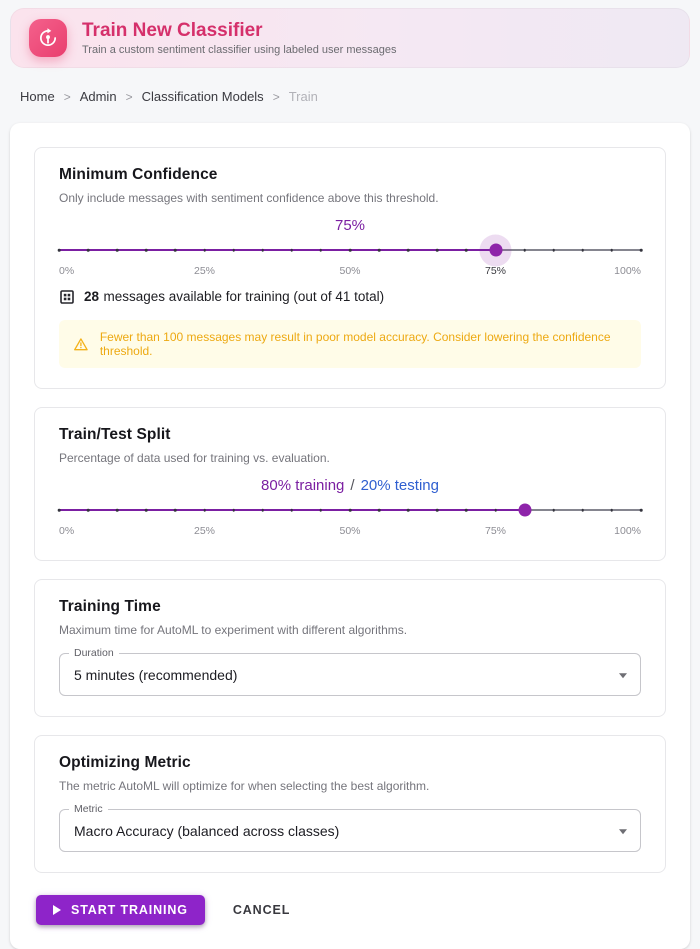 The height and width of the screenshot is (949, 700). Describe the element at coordinates (94, 653) in the screenshot. I see `duration-field-label: Duration` at that location.